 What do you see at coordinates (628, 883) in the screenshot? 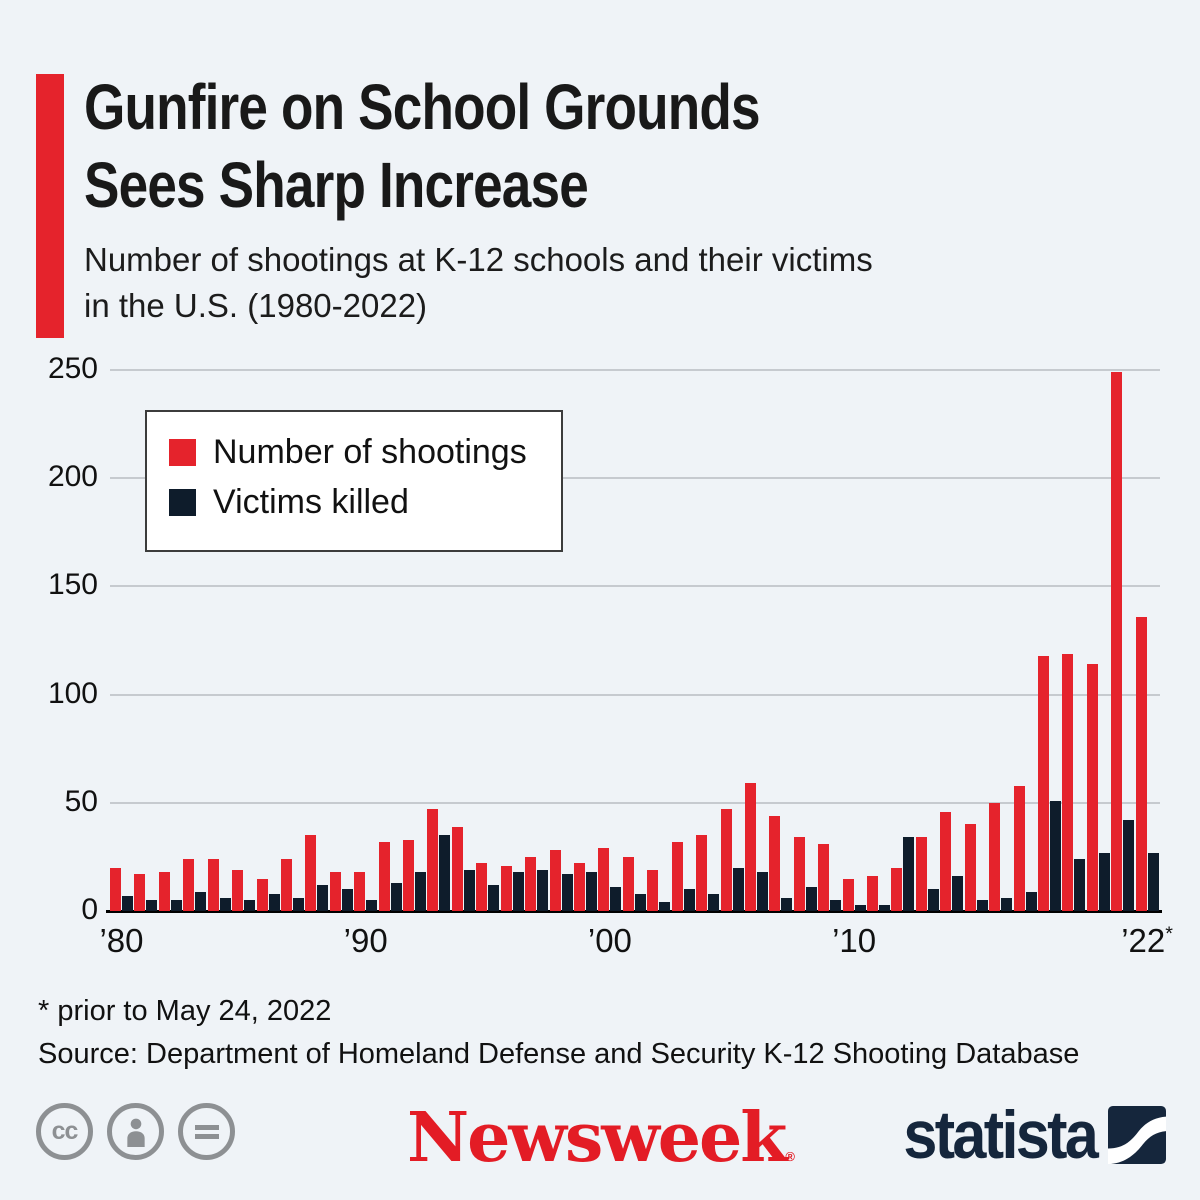
I see `bar-shootings-2001` at bounding box center [628, 883].